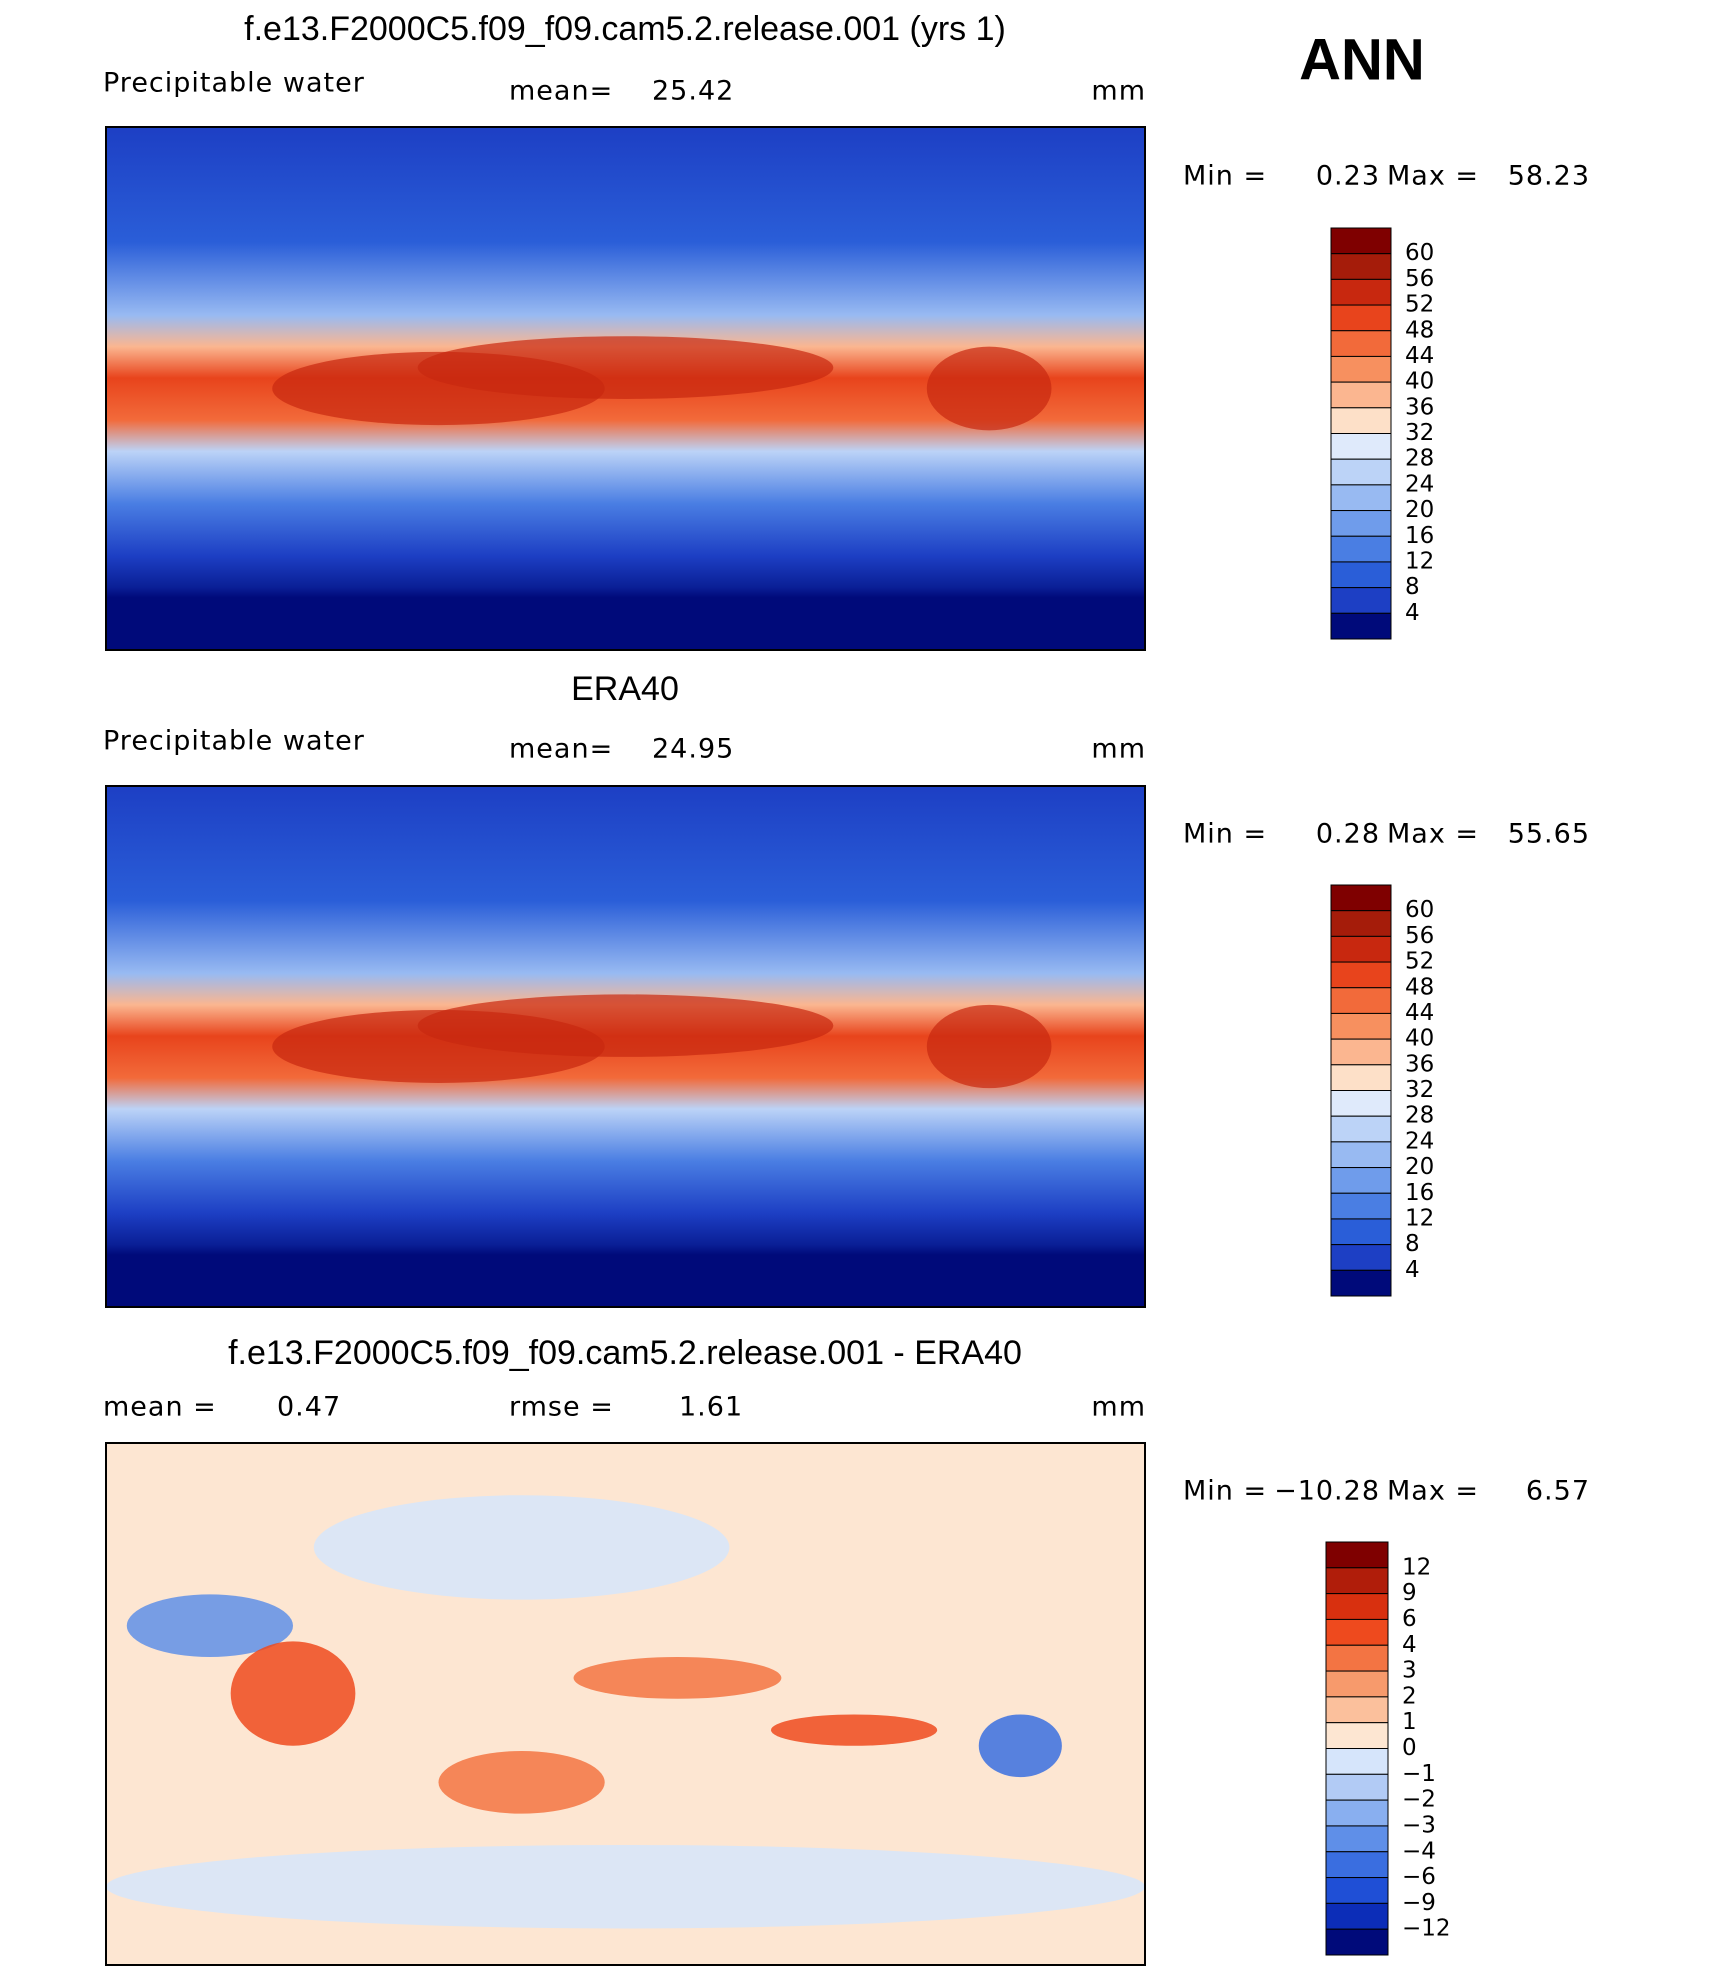 Image resolution: width=1710 pixels, height=1974 pixels. What do you see at coordinates (1419, 1825) in the screenshot?
I see `colorbar-label: −3` at bounding box center [1419, 1825].